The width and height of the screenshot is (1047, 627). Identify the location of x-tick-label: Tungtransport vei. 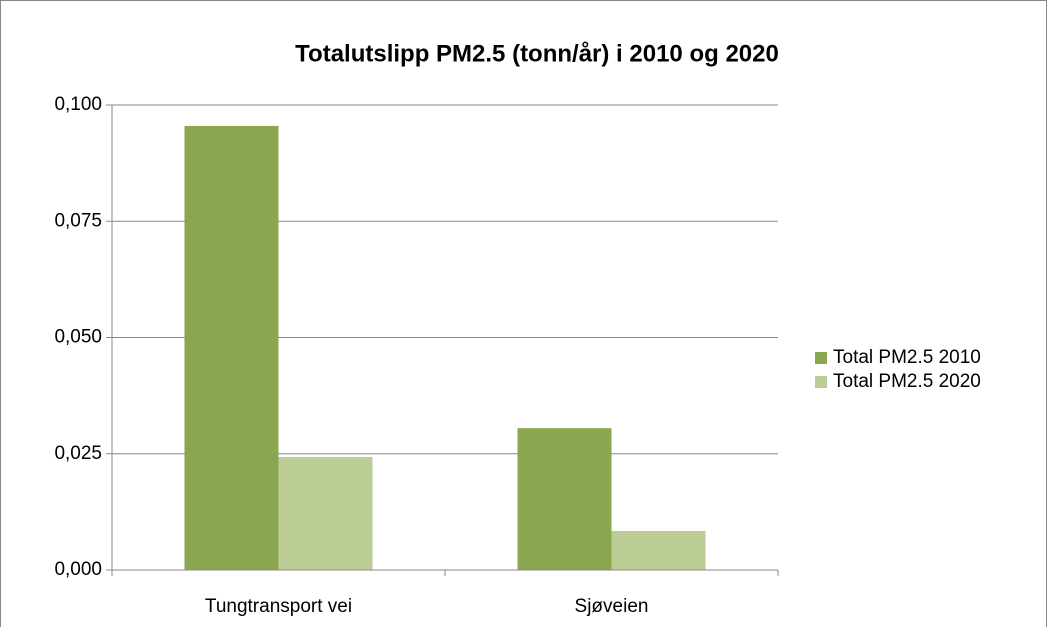
(278, 606).